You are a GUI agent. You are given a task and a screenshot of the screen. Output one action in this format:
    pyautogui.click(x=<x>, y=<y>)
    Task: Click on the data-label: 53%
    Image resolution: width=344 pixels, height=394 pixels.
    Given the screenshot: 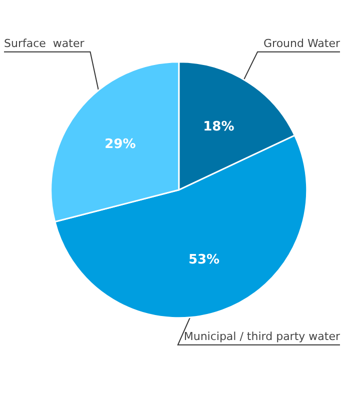 What is the action you would take?
    pyautogui.click(x=204, y=260)
    